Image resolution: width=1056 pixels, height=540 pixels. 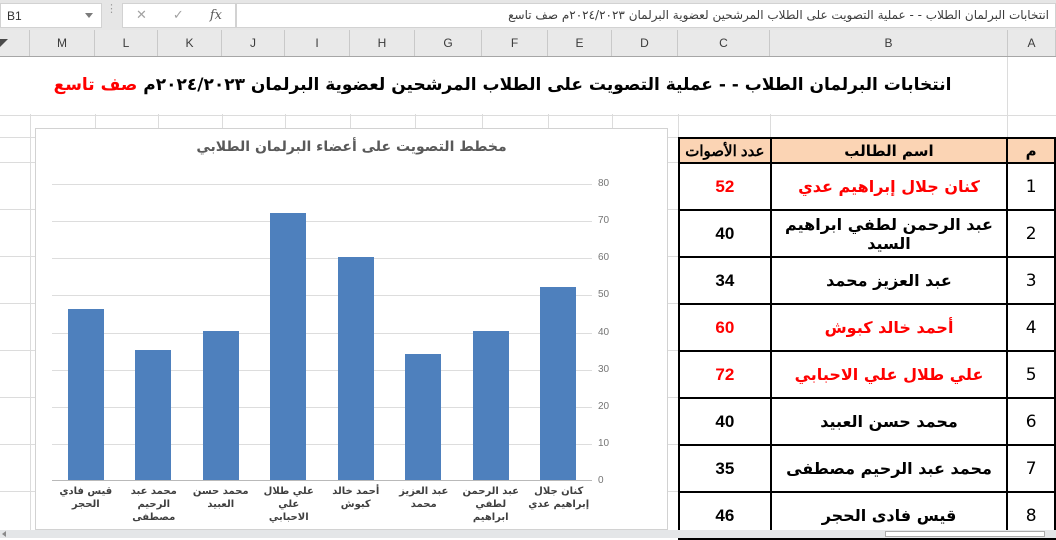 I want to click on y-axis-tick-label: 10, so click(x=604, y=443).